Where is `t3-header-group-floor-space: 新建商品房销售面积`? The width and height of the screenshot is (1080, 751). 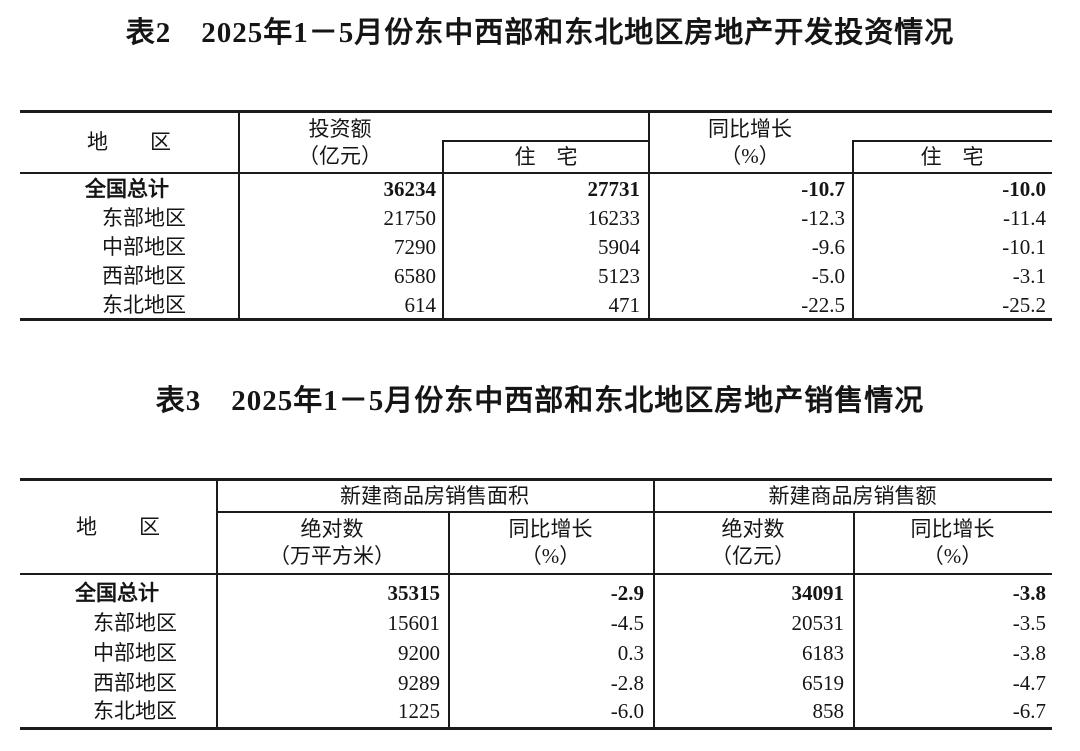
t3-header-group-floor-space: 新建商品房销售面积 is located at coordinates (434, 496).